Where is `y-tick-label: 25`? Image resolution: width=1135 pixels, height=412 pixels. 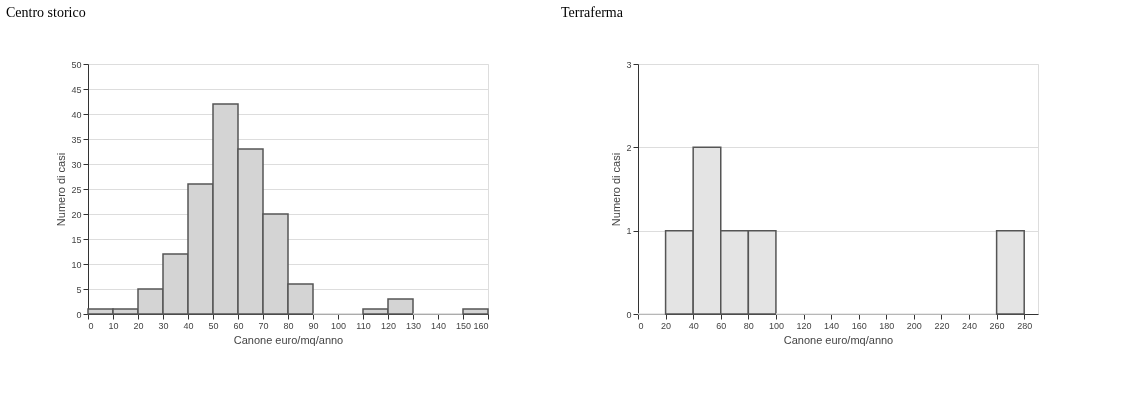 y-tick-label: 25 is located at coordinates (76, 189).